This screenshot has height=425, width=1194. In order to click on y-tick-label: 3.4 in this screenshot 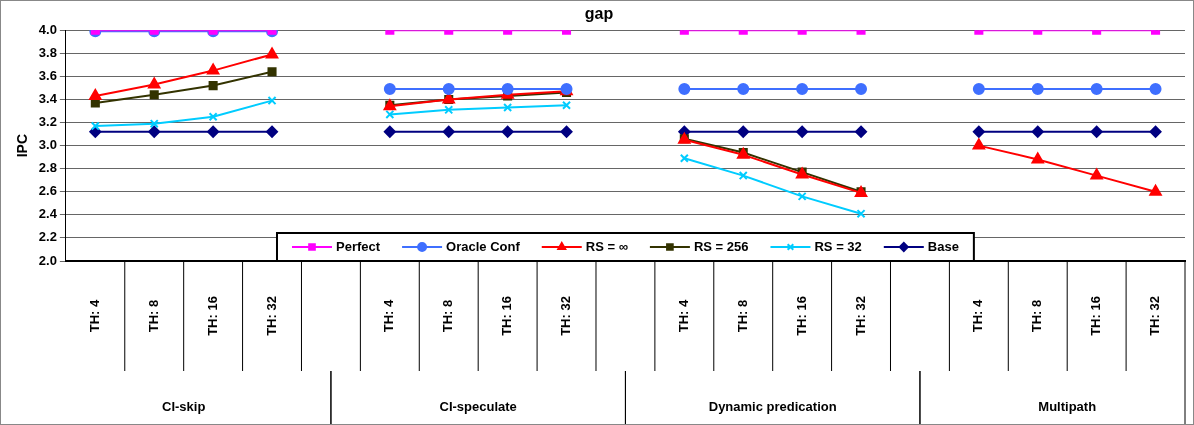, I will do `click(48, 99)`.